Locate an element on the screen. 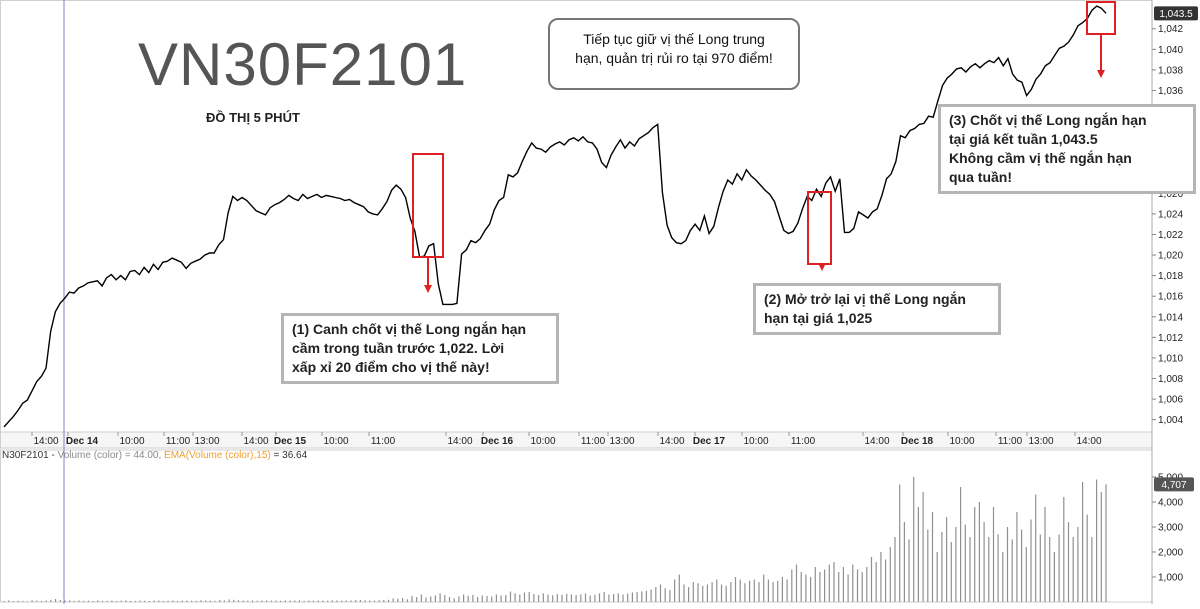 This screenshot has height=609, width=1200. x-tick-label: Dec 17 is located at coordinates (709, 441).